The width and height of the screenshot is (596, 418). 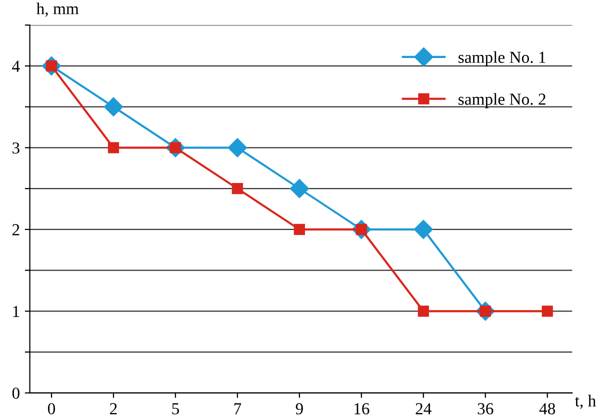 I want to click on x-tick-label: 0, so click(x=52, y=408).